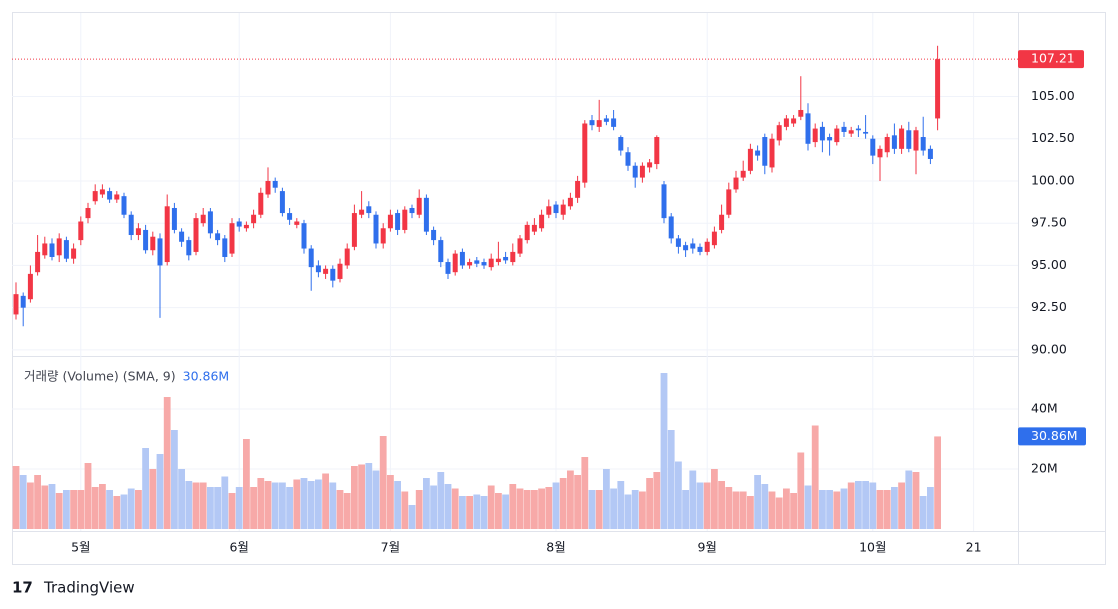  I want to click on logo-mark: 17, so click(22, 588).